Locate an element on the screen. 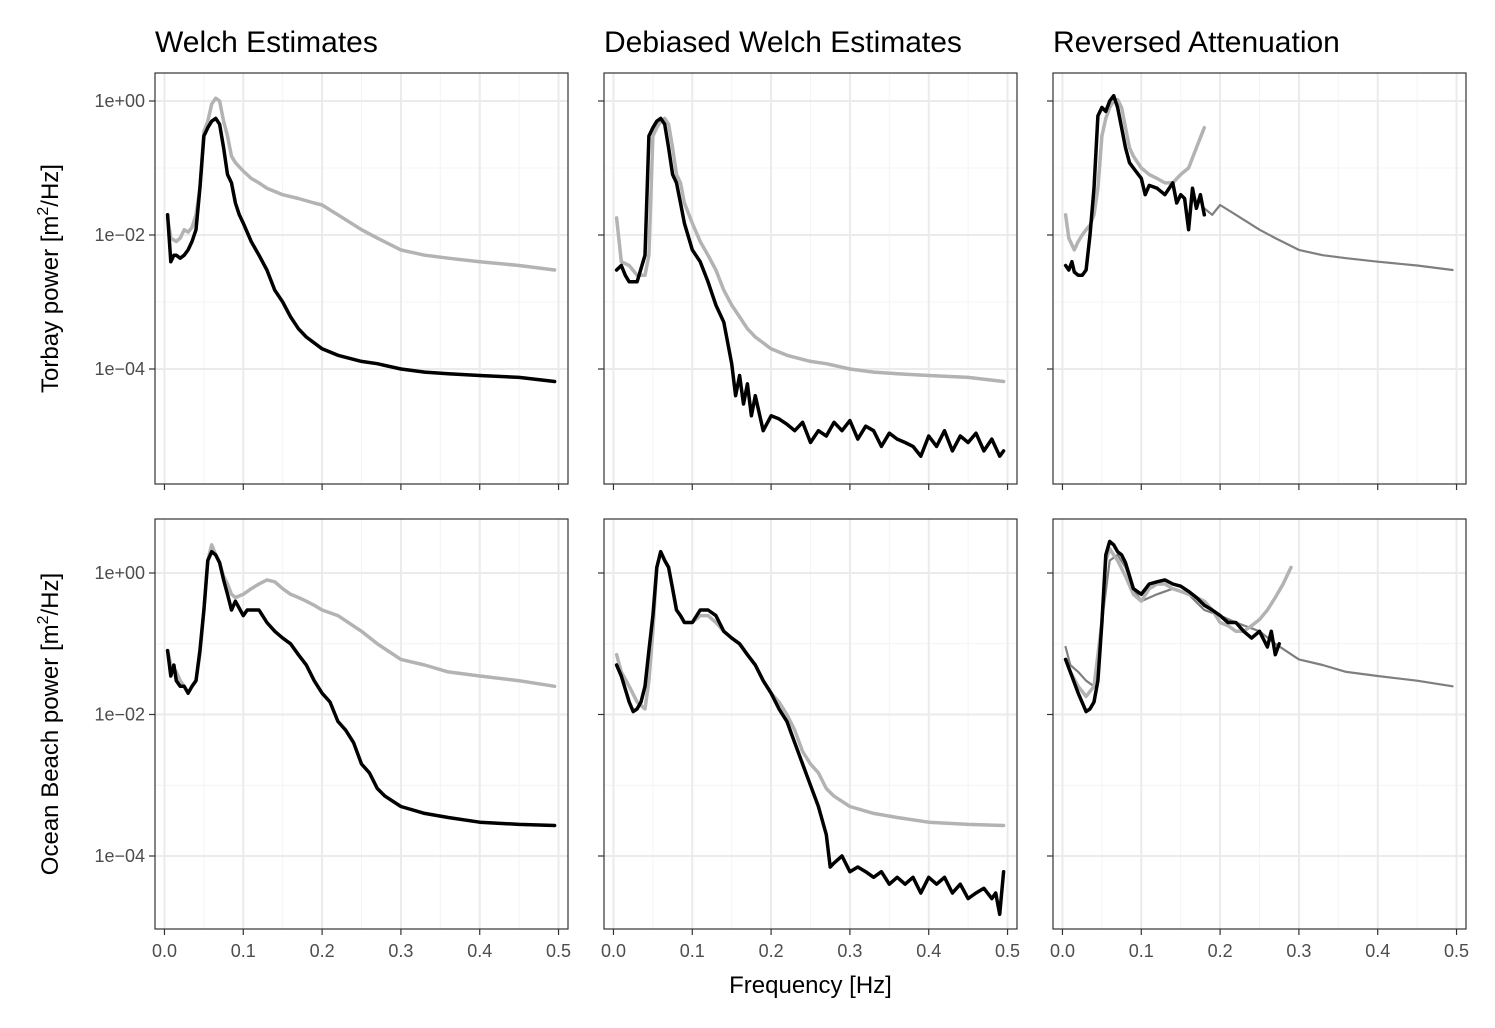 Image resolution: width=1495 pixels, height=1028 pixels. y-axis-title-row-2: Ocean Beach power [m2/Hz] is located at coordinates (49, 724).